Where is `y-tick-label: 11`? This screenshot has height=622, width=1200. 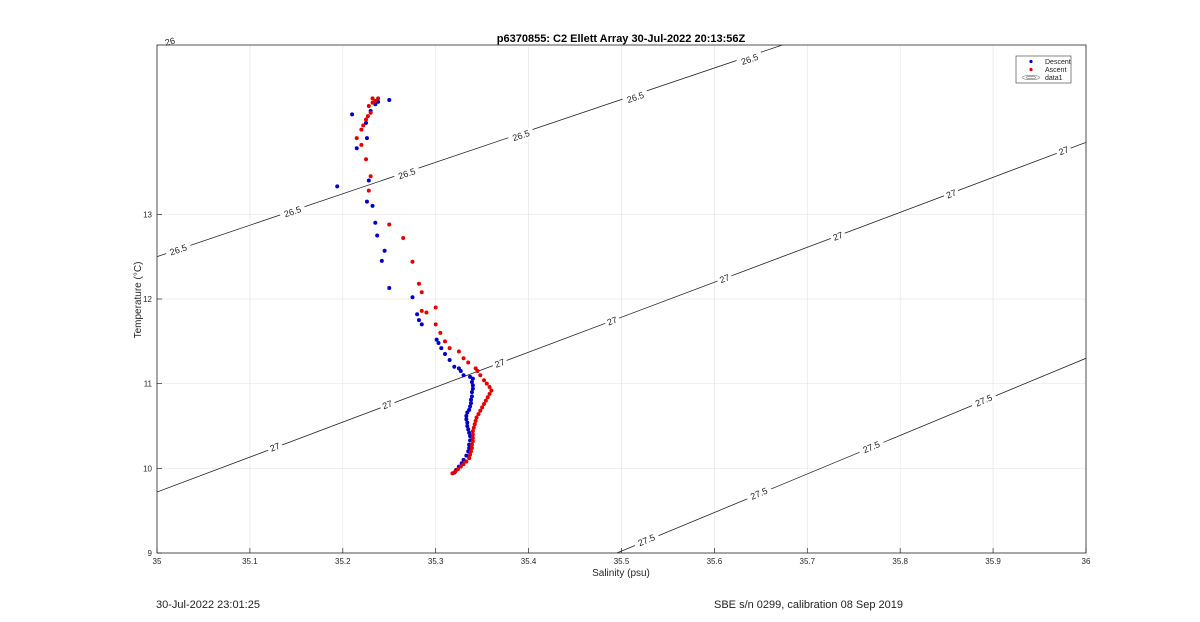
y-tick-label: 11 is located at coordinates (148, 384).